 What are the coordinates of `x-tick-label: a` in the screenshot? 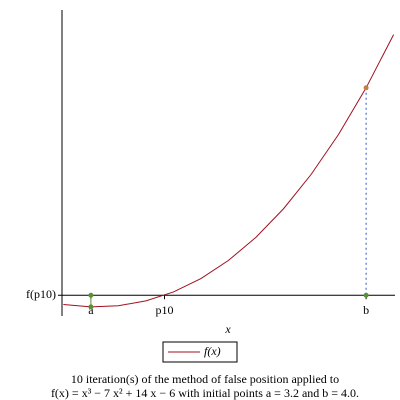 It's located at (91, 310).